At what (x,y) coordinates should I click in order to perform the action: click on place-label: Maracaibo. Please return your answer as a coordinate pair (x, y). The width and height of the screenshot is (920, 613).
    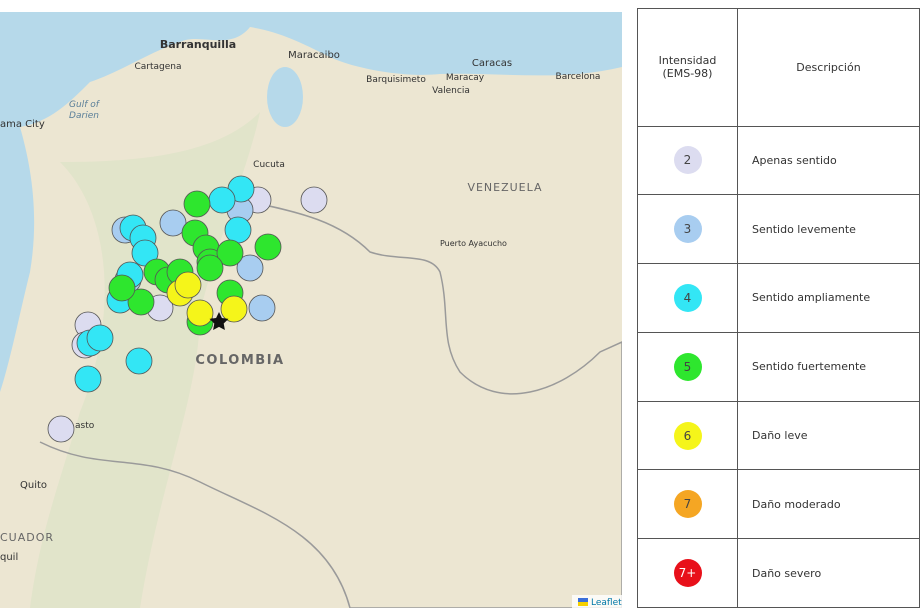
    Looking at the image, I should click on (314, 55).